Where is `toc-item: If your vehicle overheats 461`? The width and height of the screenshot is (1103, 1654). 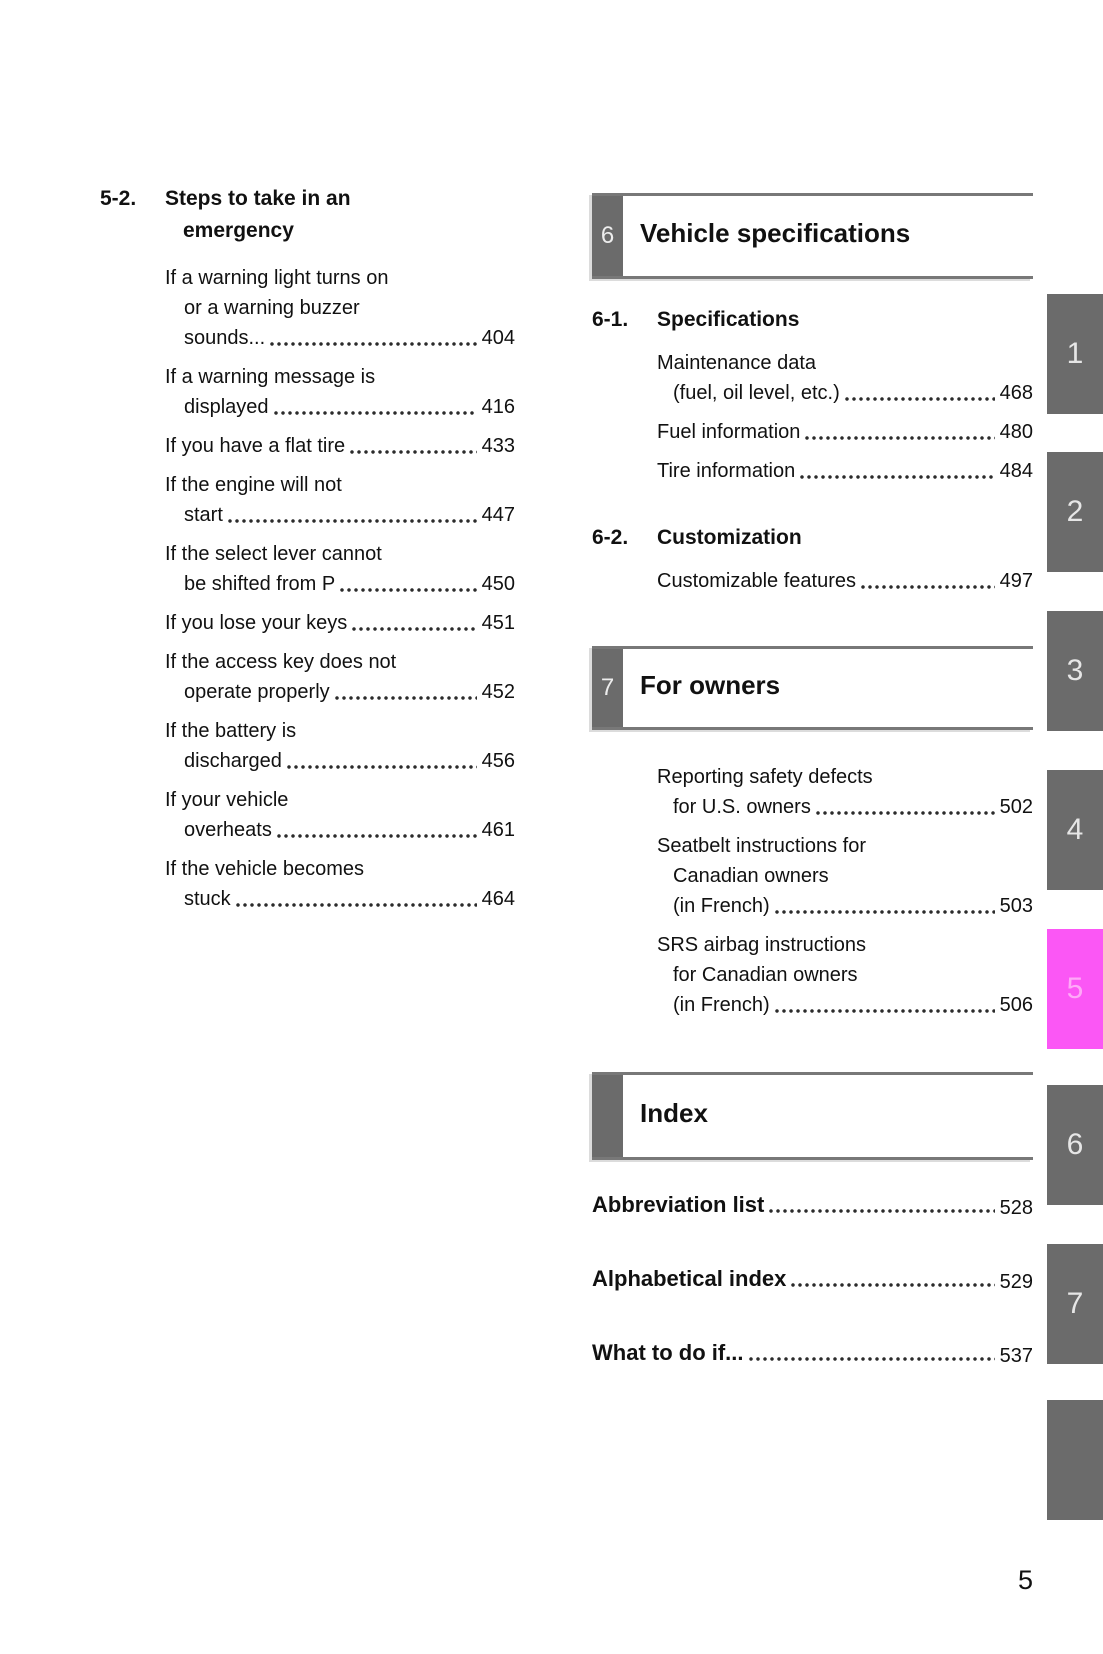 toc-item: If your vehicle overheats 461 is located at coordinates (340, 815).